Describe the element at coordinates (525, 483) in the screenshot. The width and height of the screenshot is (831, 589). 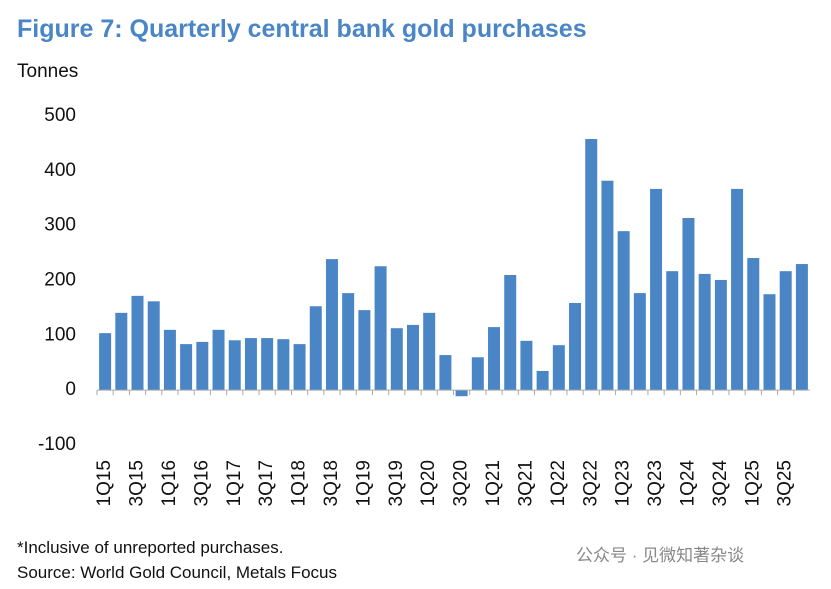
I see `x-tick-label: 3Q21` at that location.